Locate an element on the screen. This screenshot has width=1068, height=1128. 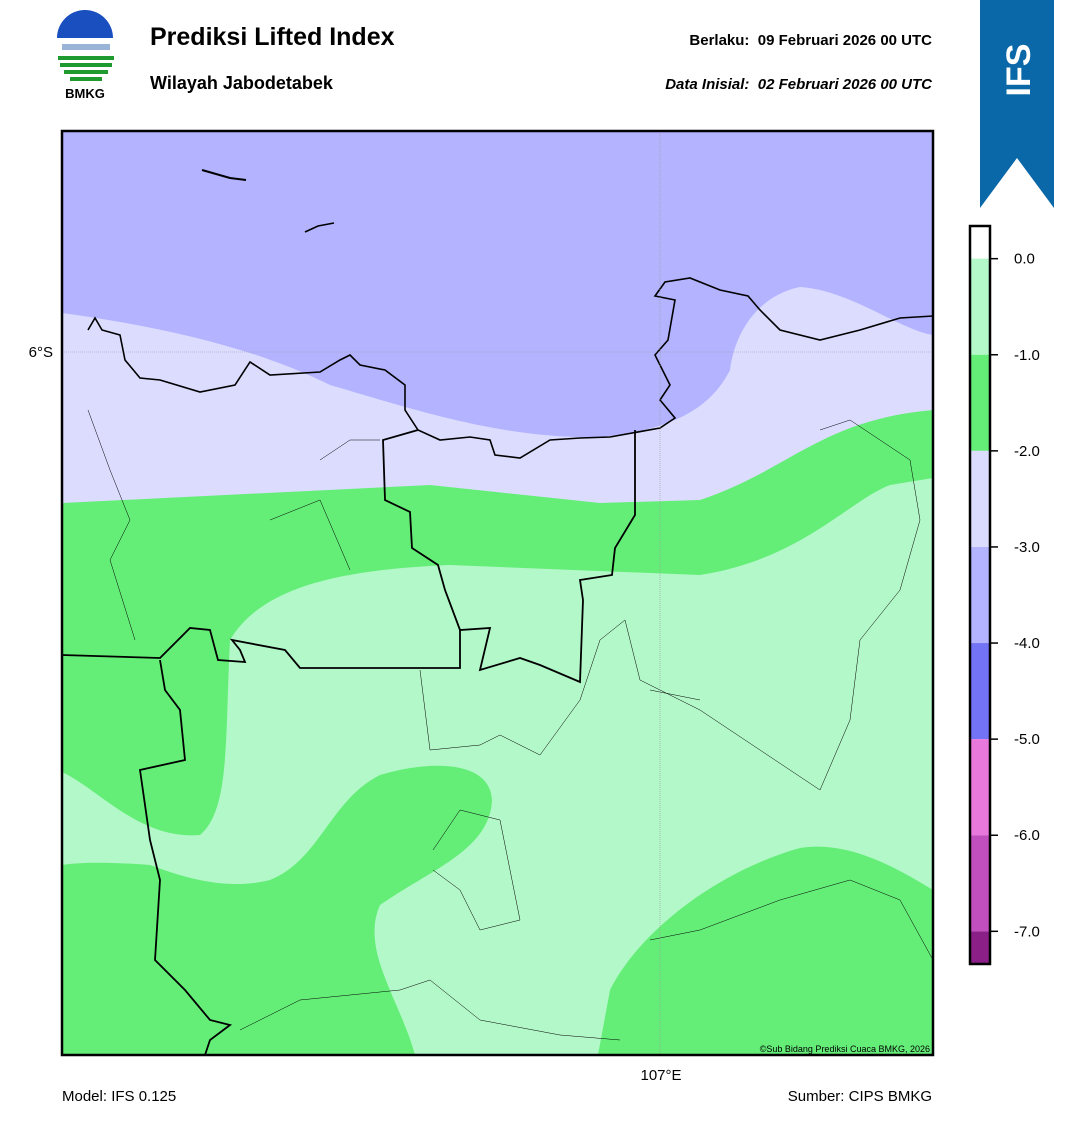
colorbar-frame is located at coordinates (980, 595).